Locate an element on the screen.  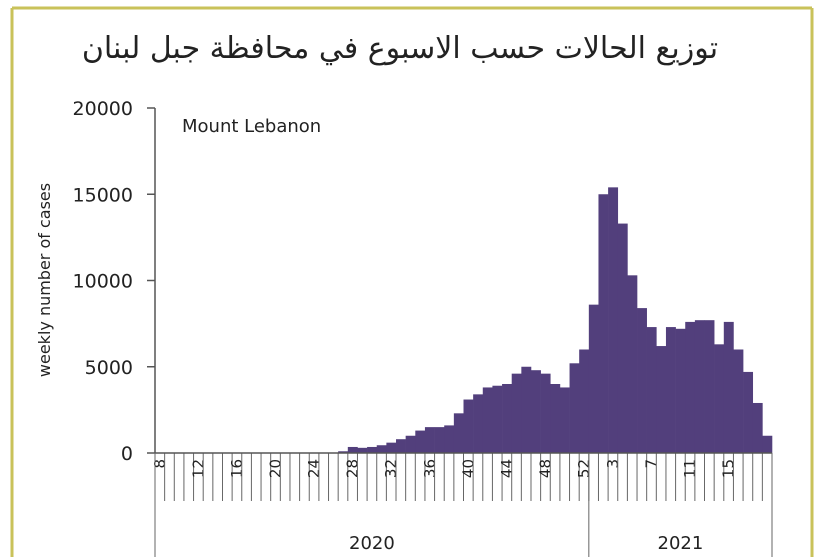
x-tick-label: 15 is located at coordinates (729, 468).